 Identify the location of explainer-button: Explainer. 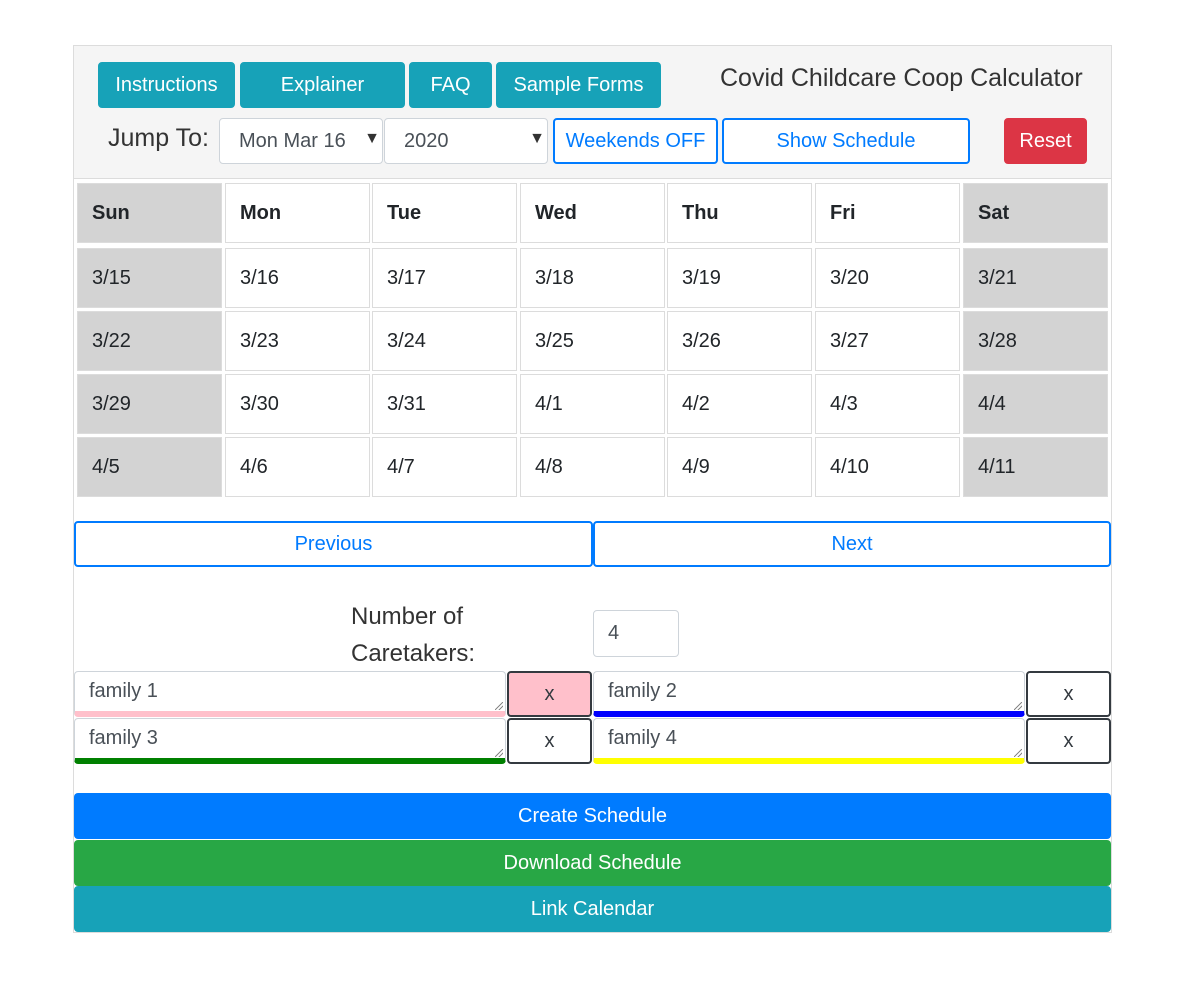
(322, 85).